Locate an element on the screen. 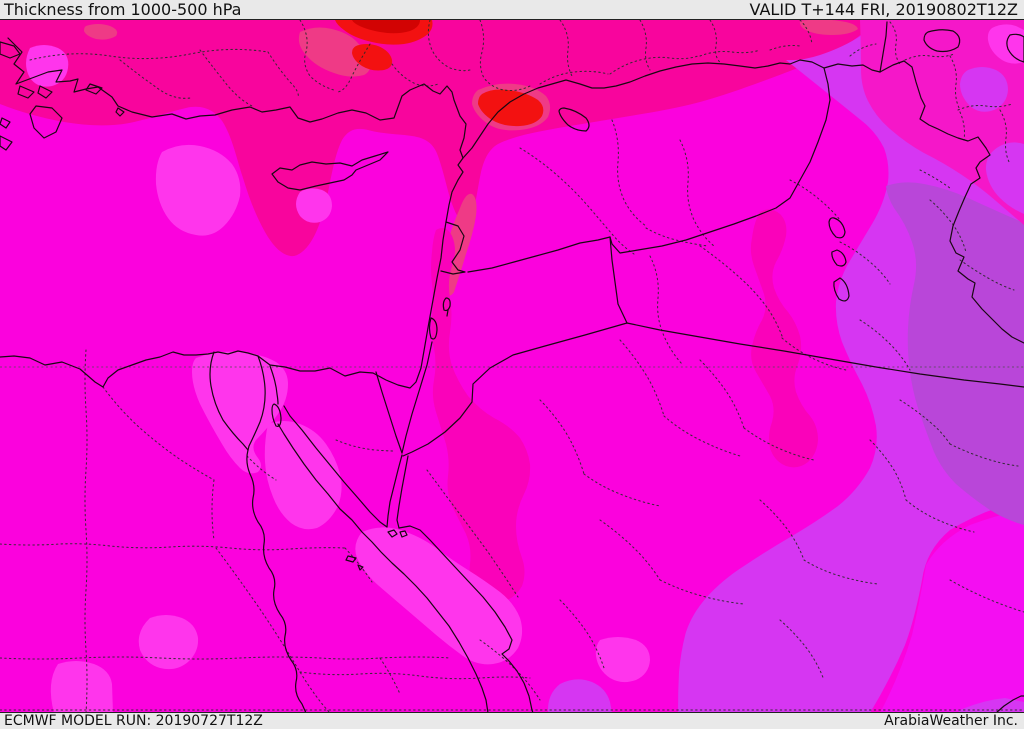 The image size is (1024, 729). nile-delta-east-branch is located at coordinates (256, 403).